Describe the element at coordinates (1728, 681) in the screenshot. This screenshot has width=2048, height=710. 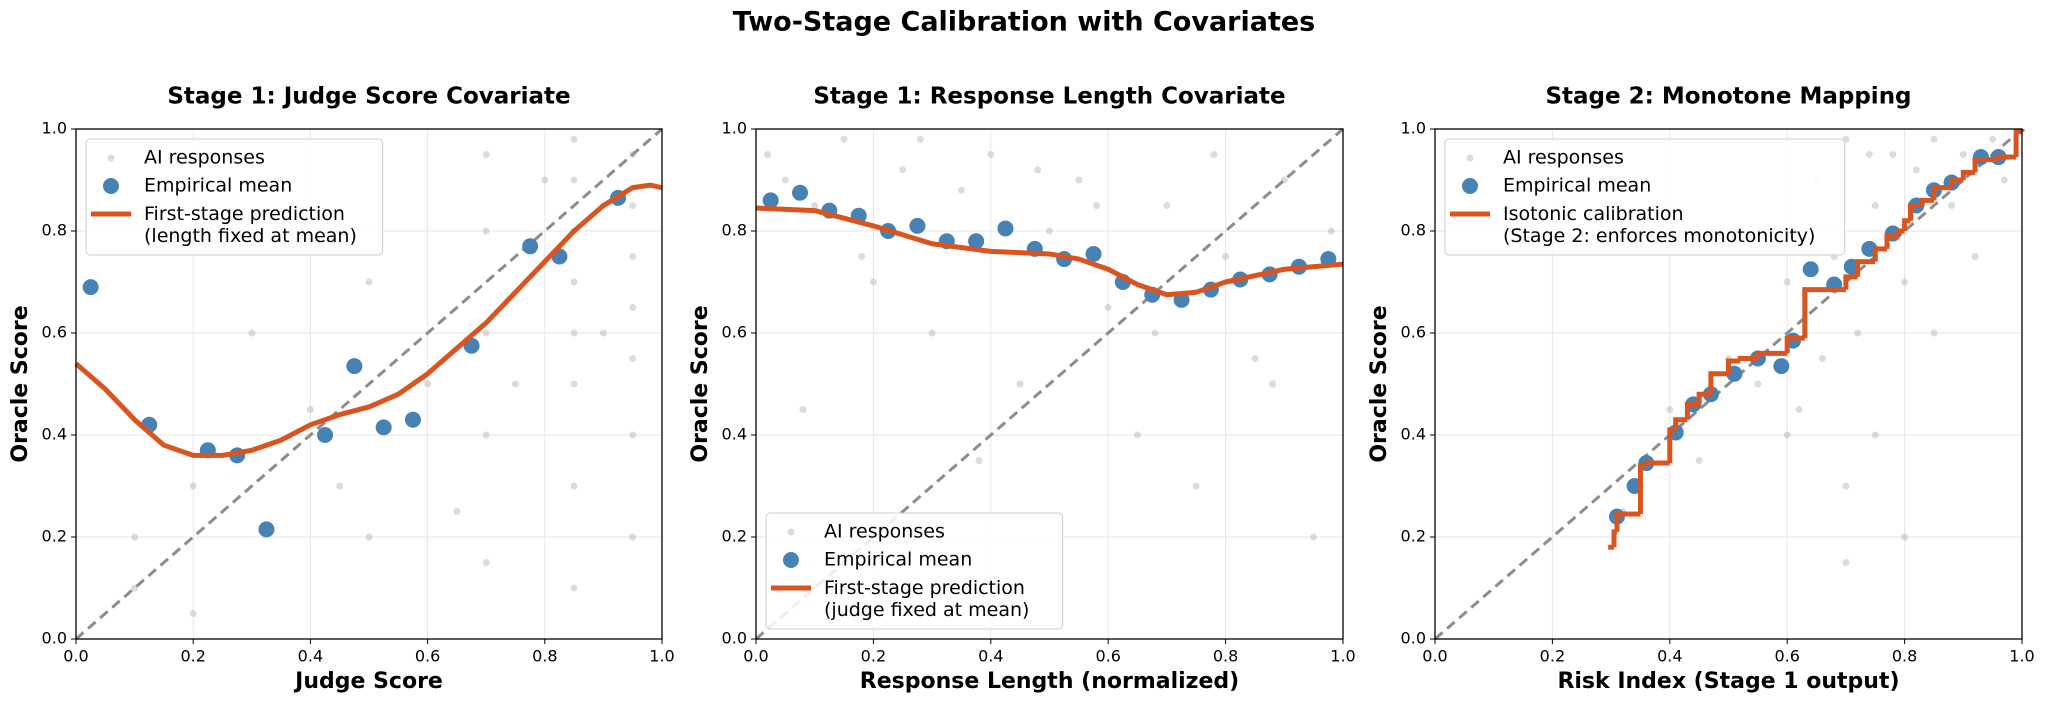
I see `x-axis-label: Risk Index (Stage 1 output)` at that location.